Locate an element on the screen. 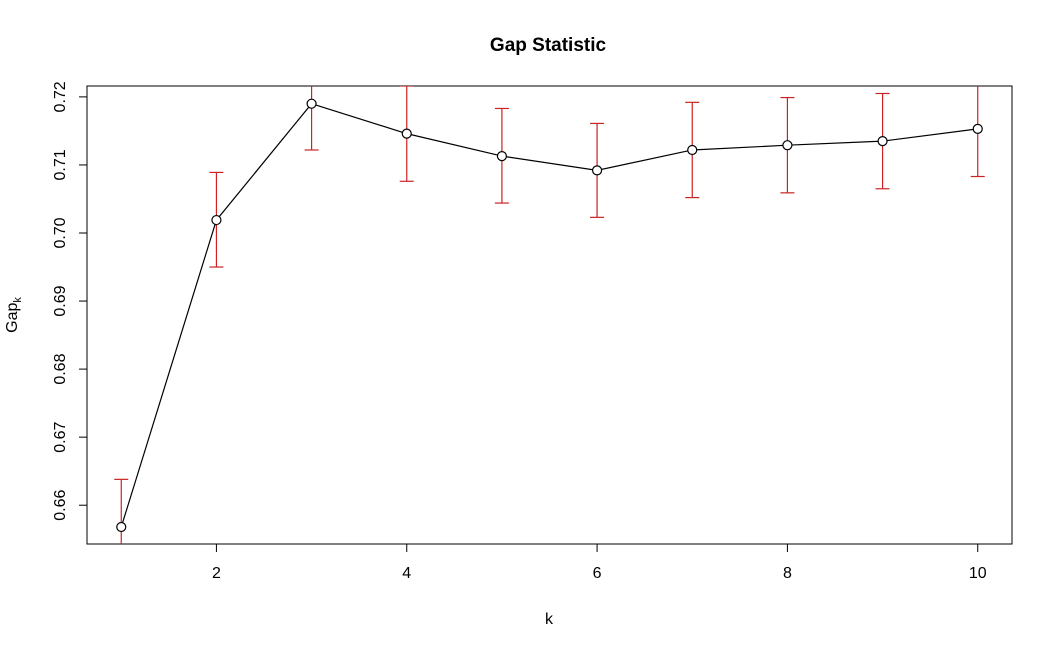  chart-title: Gap Statistic is located at coordinates (548, 45).